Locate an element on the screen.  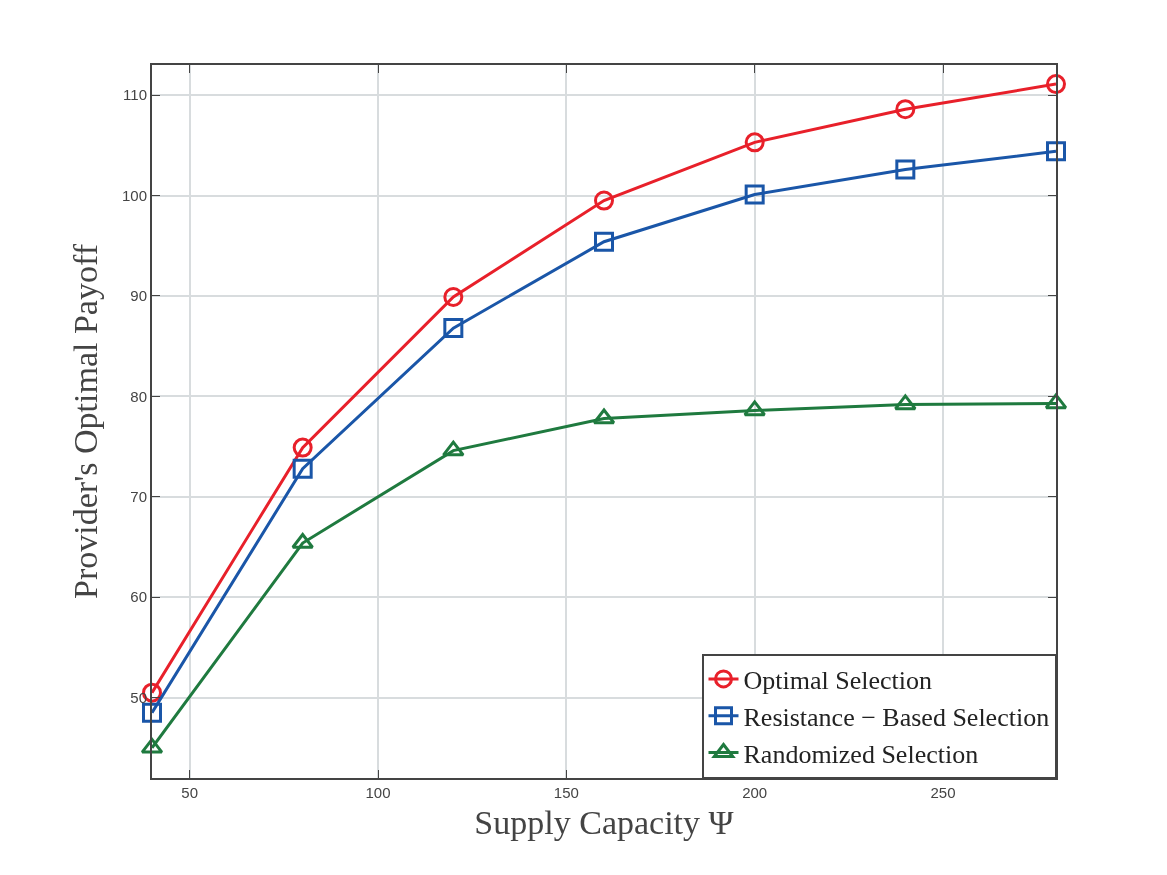
y-tick-label: 80 is located at coordinates (138, 396).